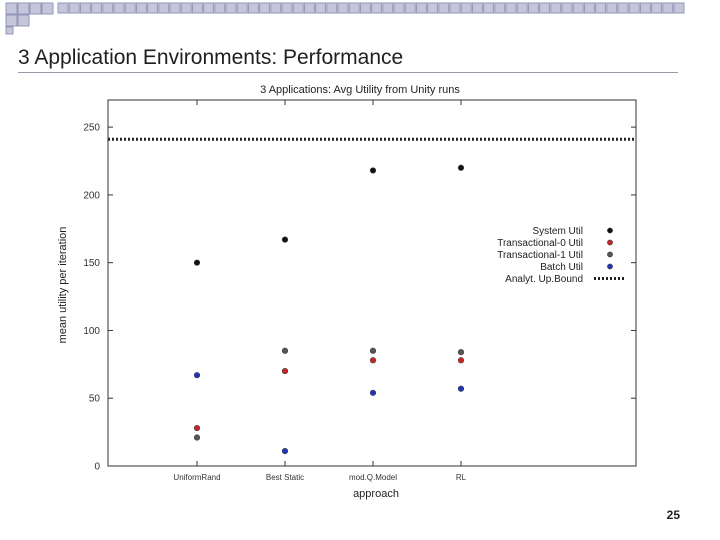 This screenshot has width=720, height=540. I want to click on legend-label: System Util, so click(557, 231).